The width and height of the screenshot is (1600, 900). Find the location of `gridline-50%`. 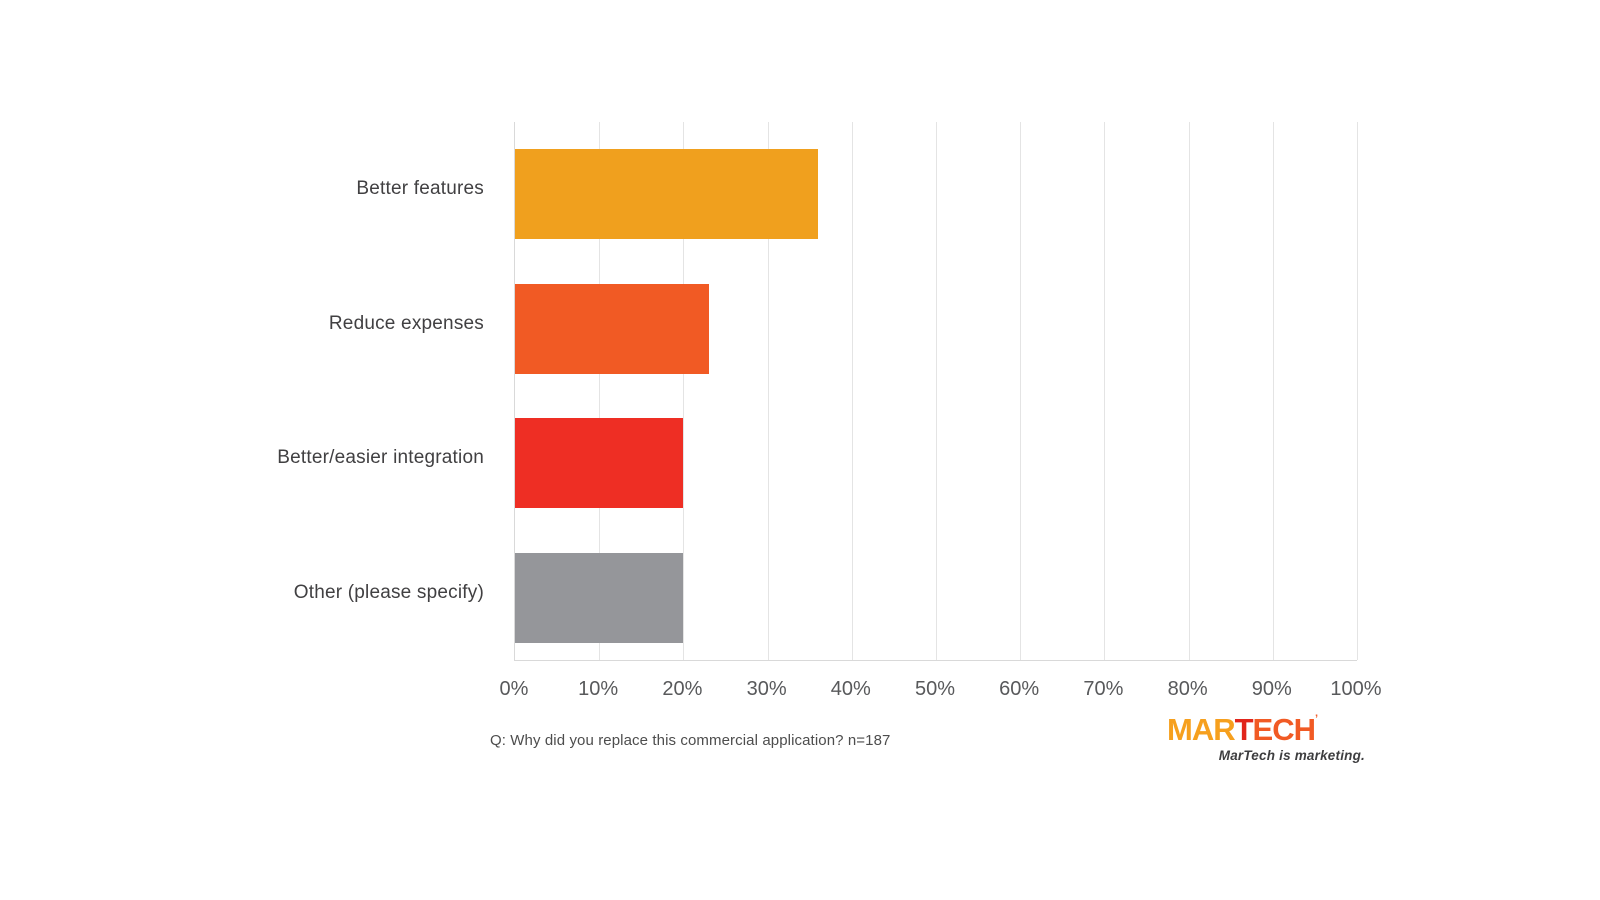

gridline-50% is located at coordinates (936, 391).